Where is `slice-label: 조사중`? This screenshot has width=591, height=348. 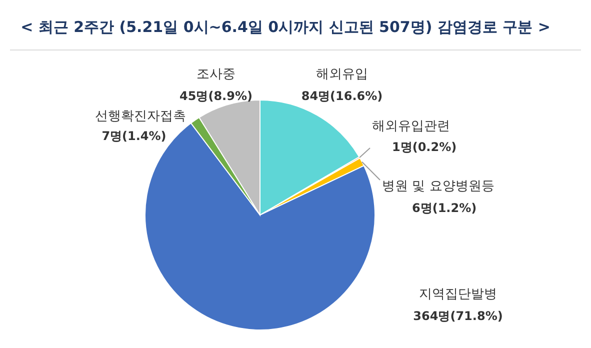 slice-label: 조사중 is located at coordinates (216, 74).